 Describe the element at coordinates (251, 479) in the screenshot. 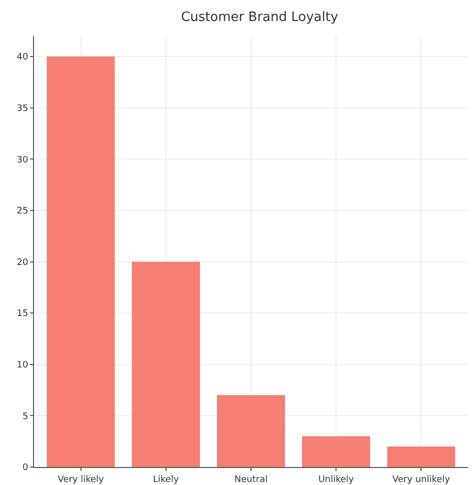

I see `x-tick-label: Neutral` at that location.